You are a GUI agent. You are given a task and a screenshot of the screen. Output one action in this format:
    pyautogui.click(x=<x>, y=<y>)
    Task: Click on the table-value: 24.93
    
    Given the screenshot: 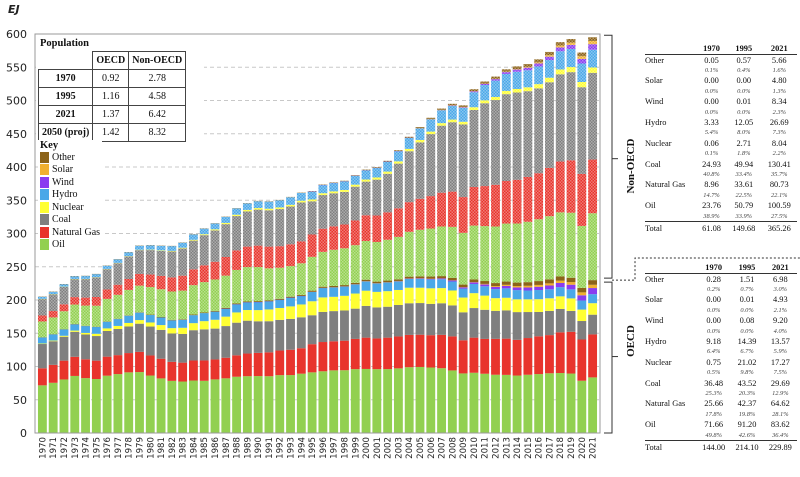 What is the action you would take?
    pyautogui.click(x=711, y=164)
    